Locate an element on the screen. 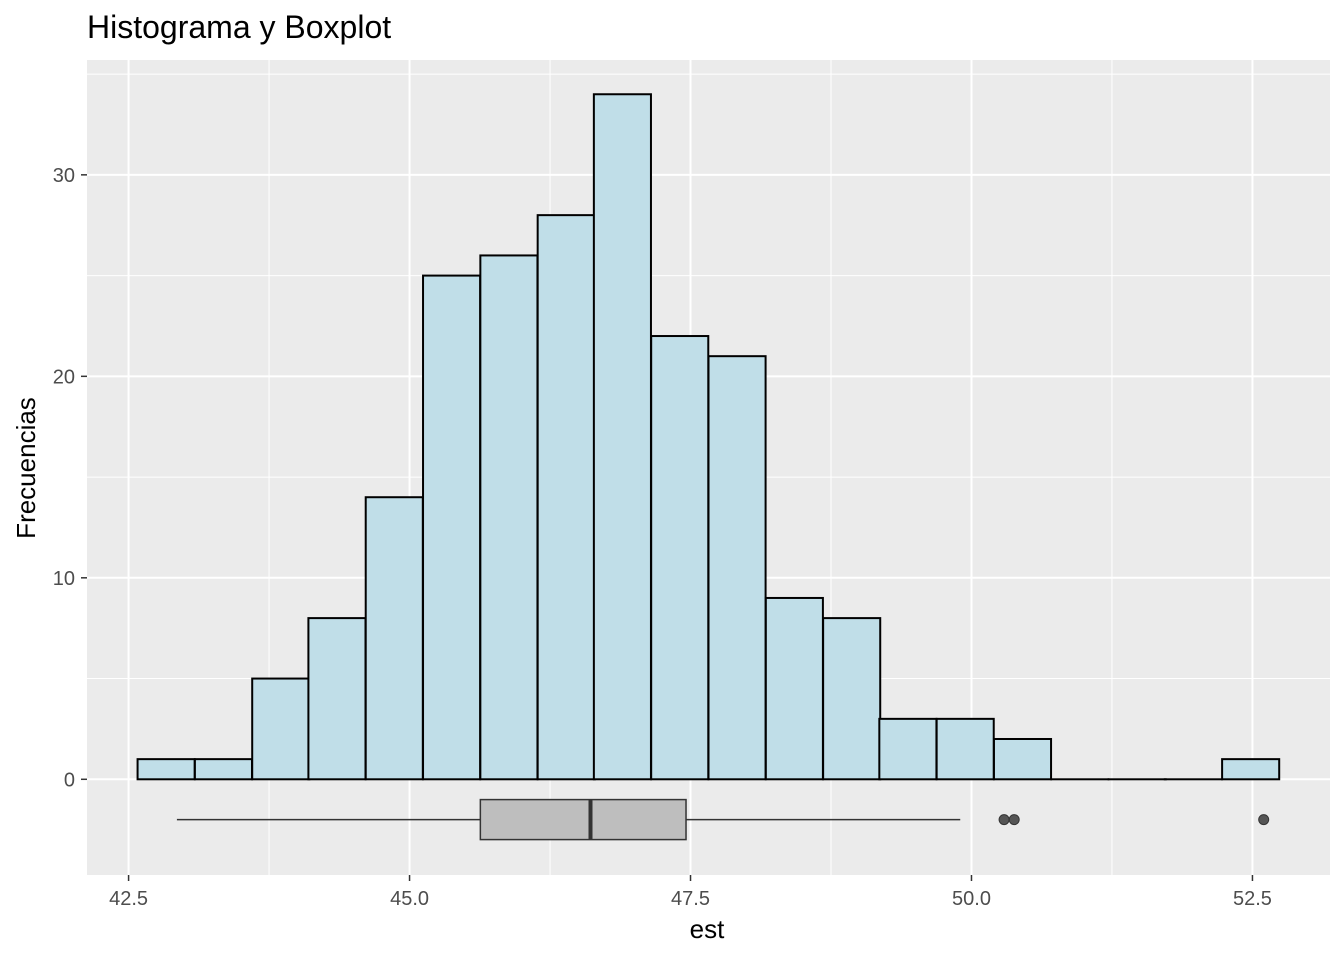 The image size is (1344, 960). x-tick-label: 42.5 is located at coordinates (128, 899).